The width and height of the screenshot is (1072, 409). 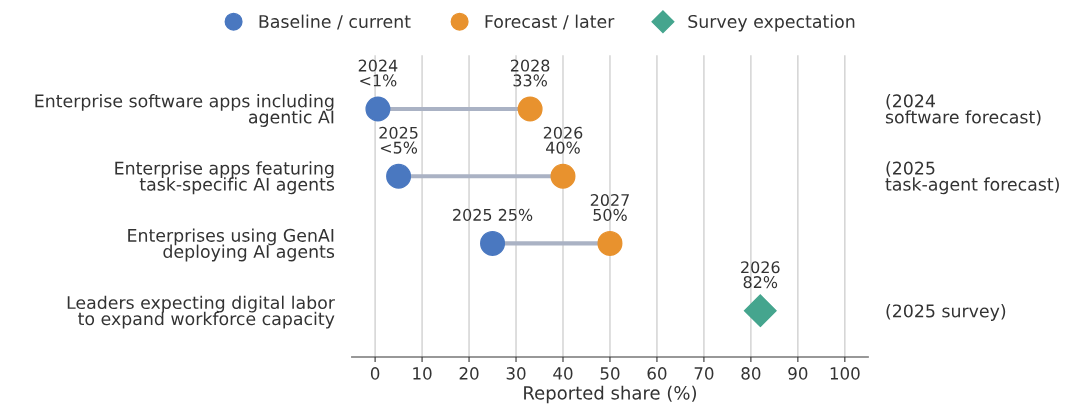 What do you see at coordinates (798, 373) in the screenshot?
I see `x-tick-label: 90` at bounding box center [798, 373].